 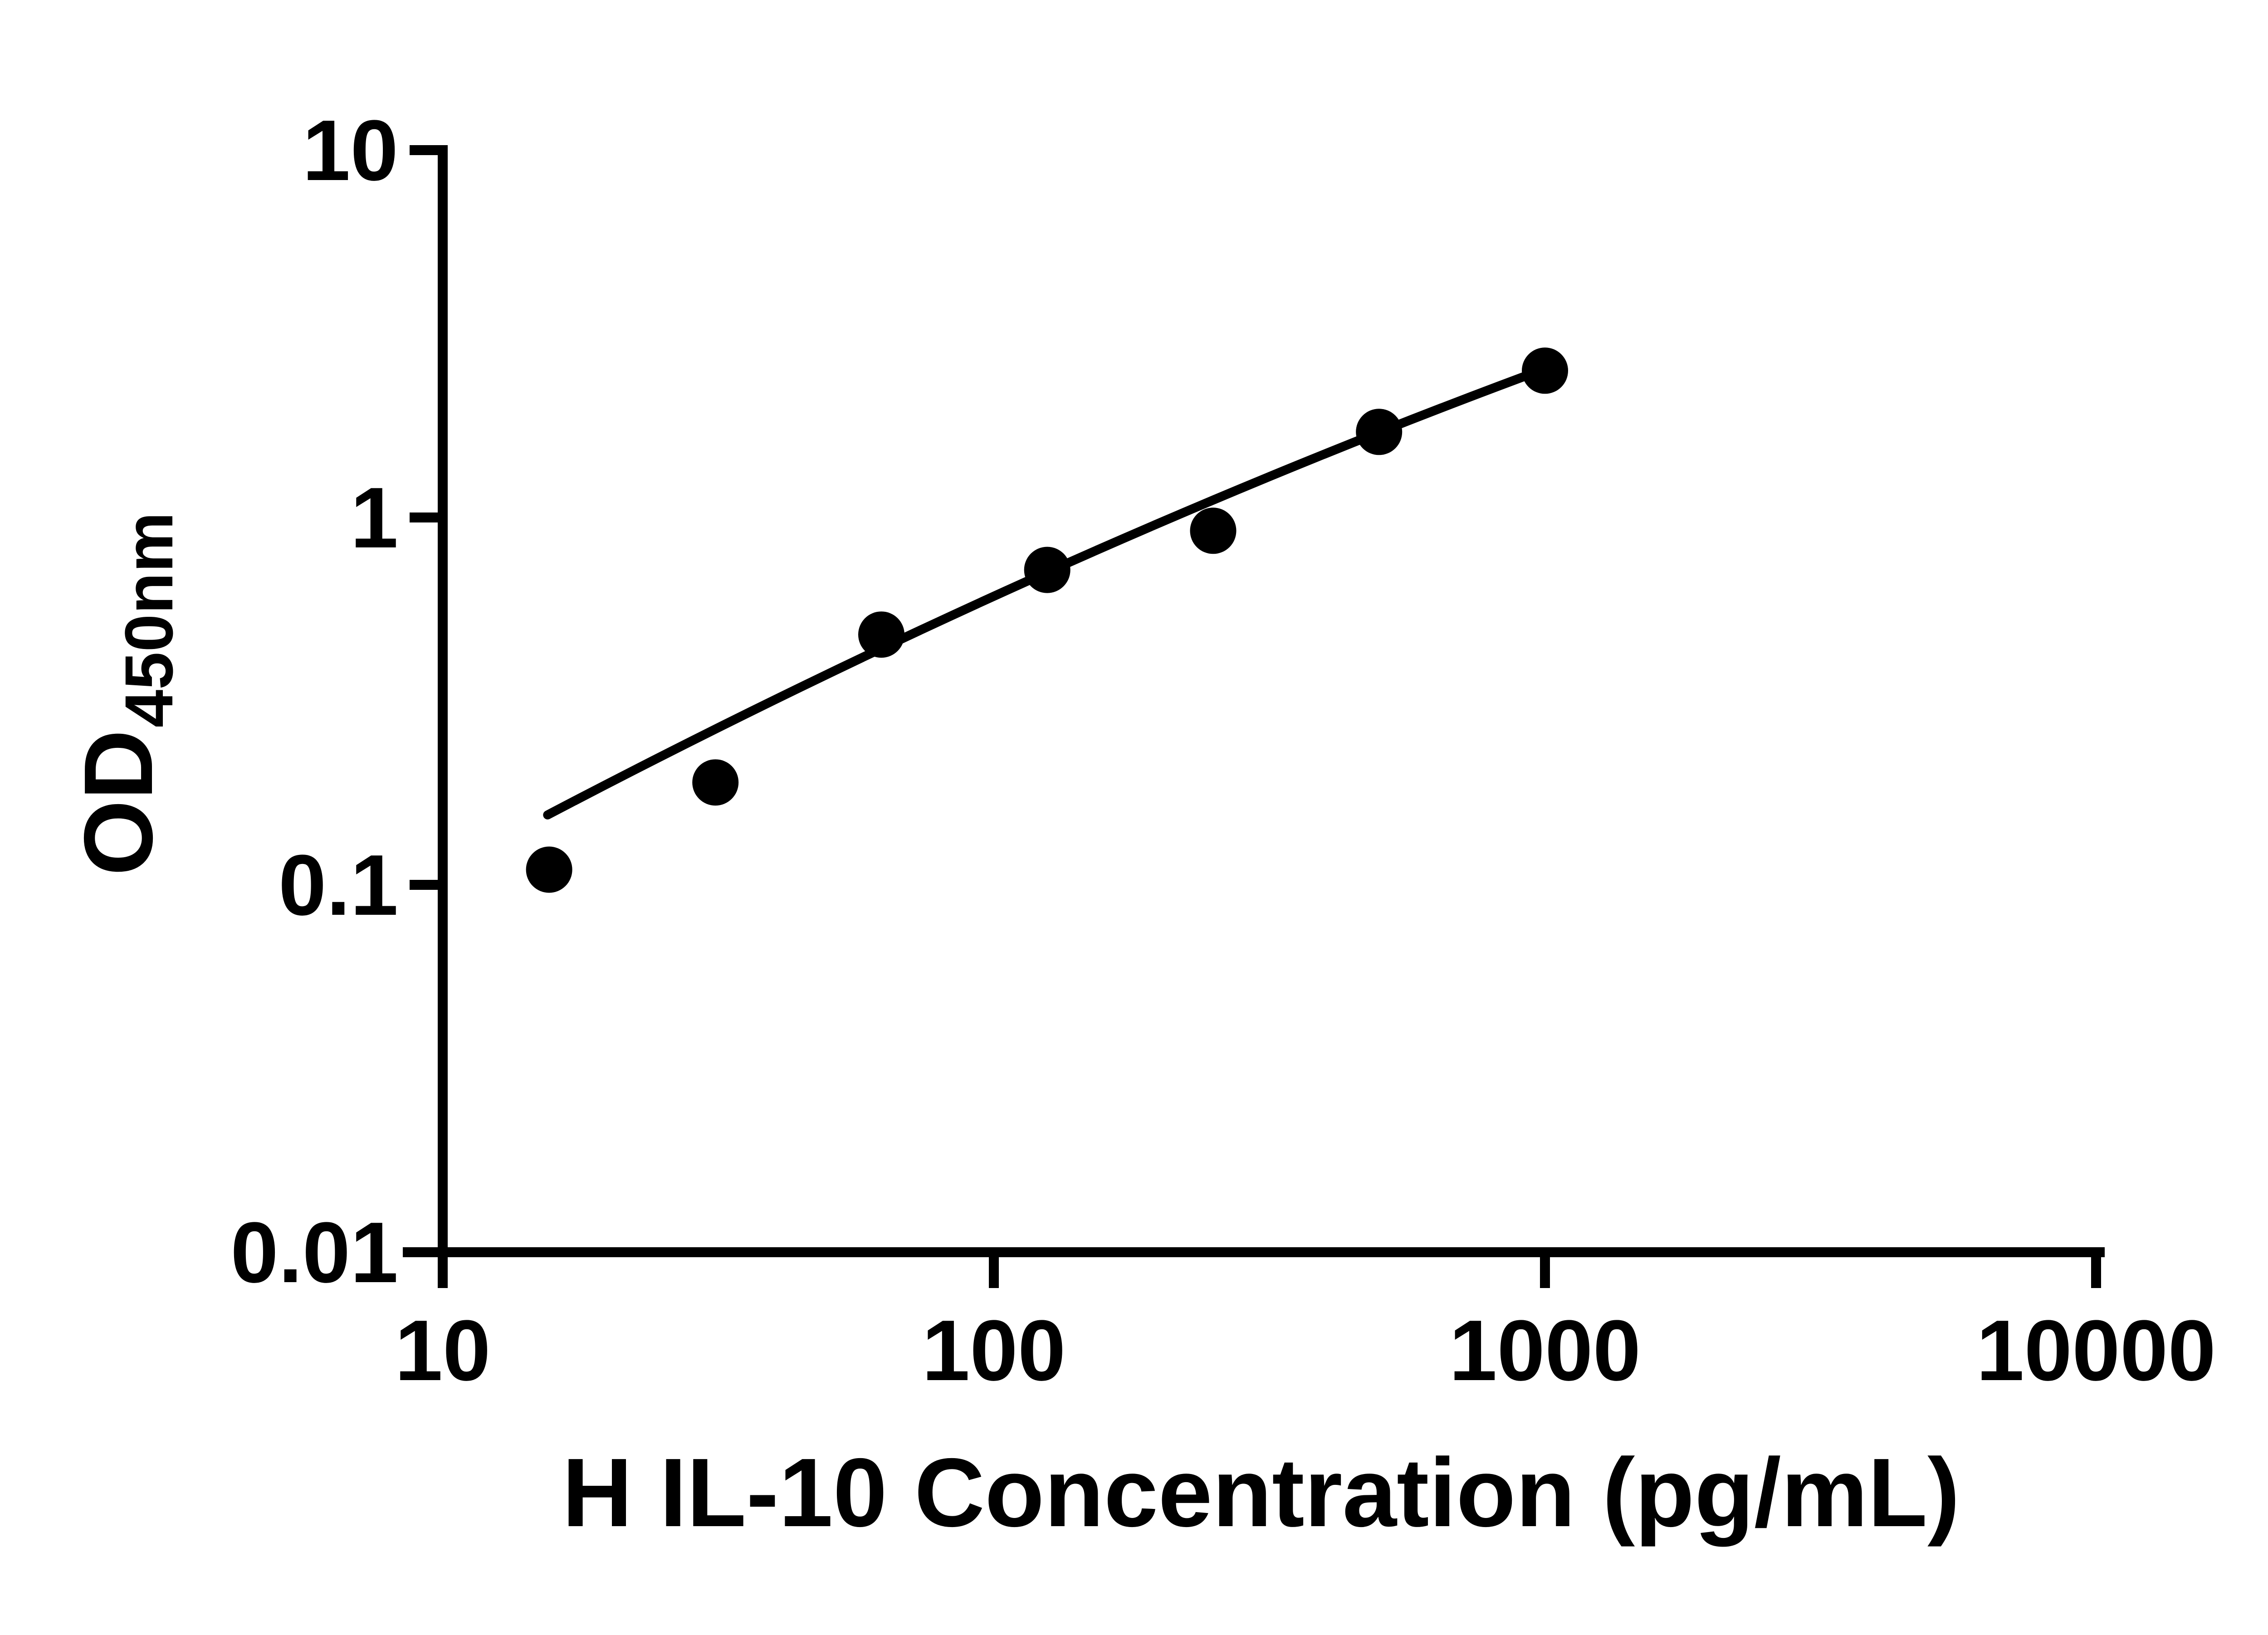 What do you see at coordinates (314, 1253) in the screenshot?
I see `y-tick-label-0.01: 0.01` at bounding box center [314, 1253].